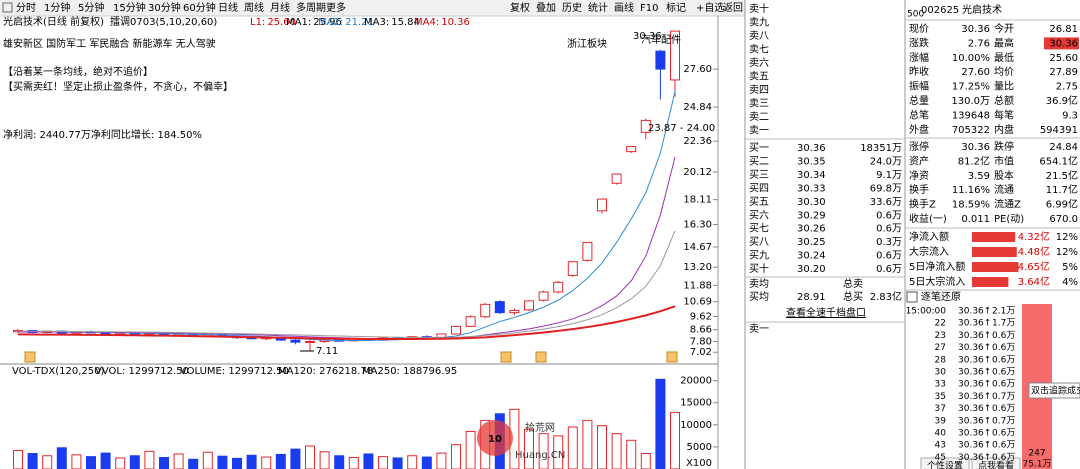 The height and width of the screenshot is (469, 1080). Describe the element at coordinates (1070, 282) in the screenshot. I see `flow-pct: 4%` at that location.